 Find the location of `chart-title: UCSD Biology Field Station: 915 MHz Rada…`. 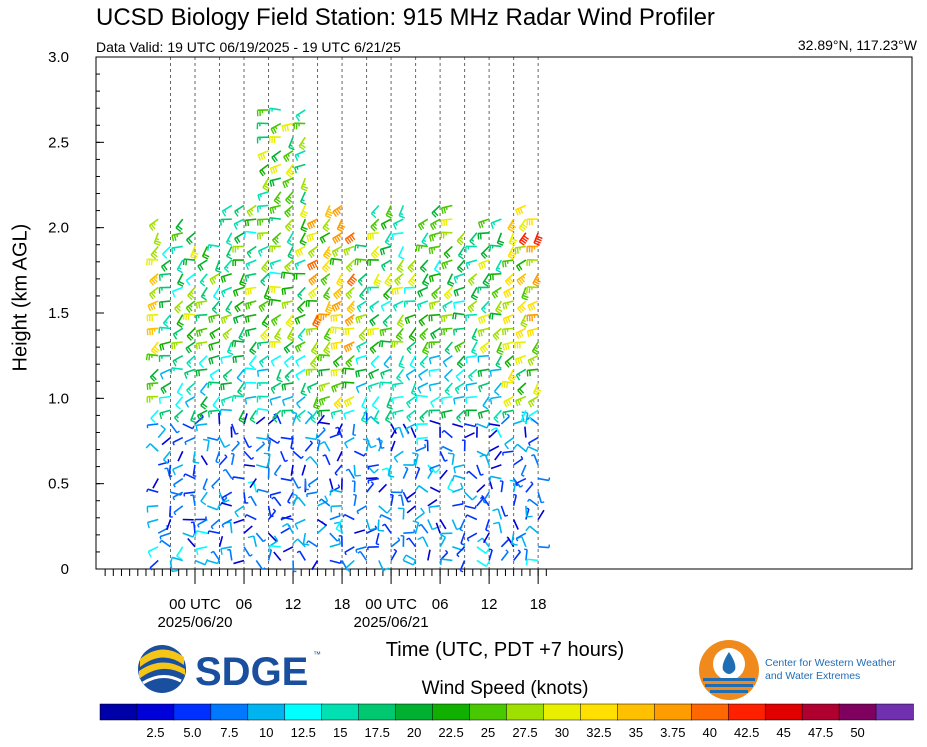

chart-title: UCSD Biology Field Station: 915 MHz Rada… is located at coordinates (405, 17).